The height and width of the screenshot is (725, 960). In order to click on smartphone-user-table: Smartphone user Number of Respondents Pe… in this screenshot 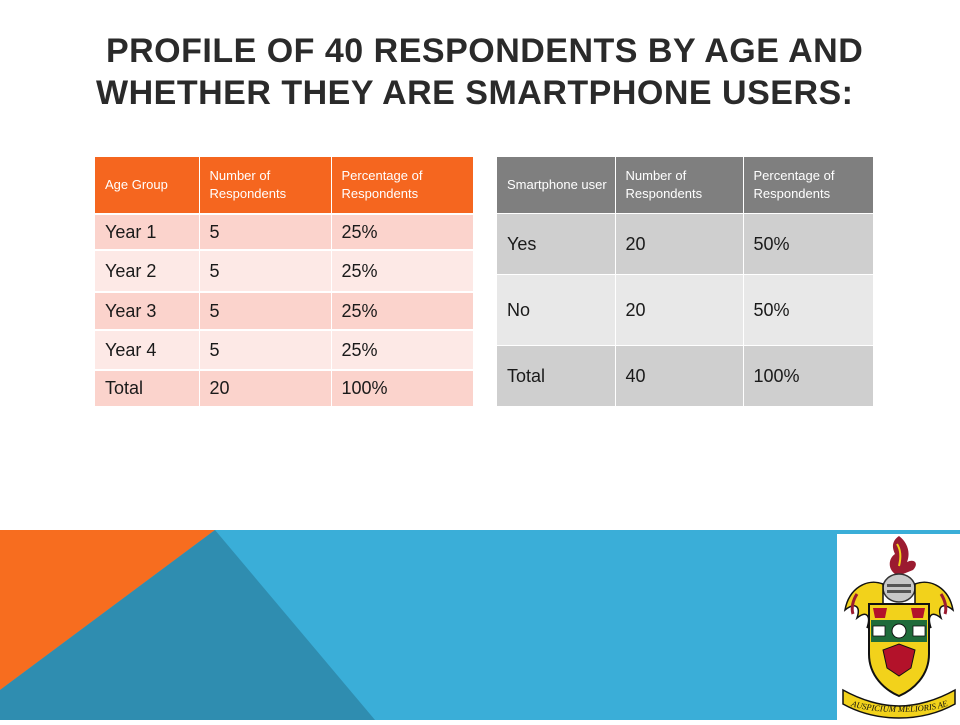, I will do `click(685, 281)`.